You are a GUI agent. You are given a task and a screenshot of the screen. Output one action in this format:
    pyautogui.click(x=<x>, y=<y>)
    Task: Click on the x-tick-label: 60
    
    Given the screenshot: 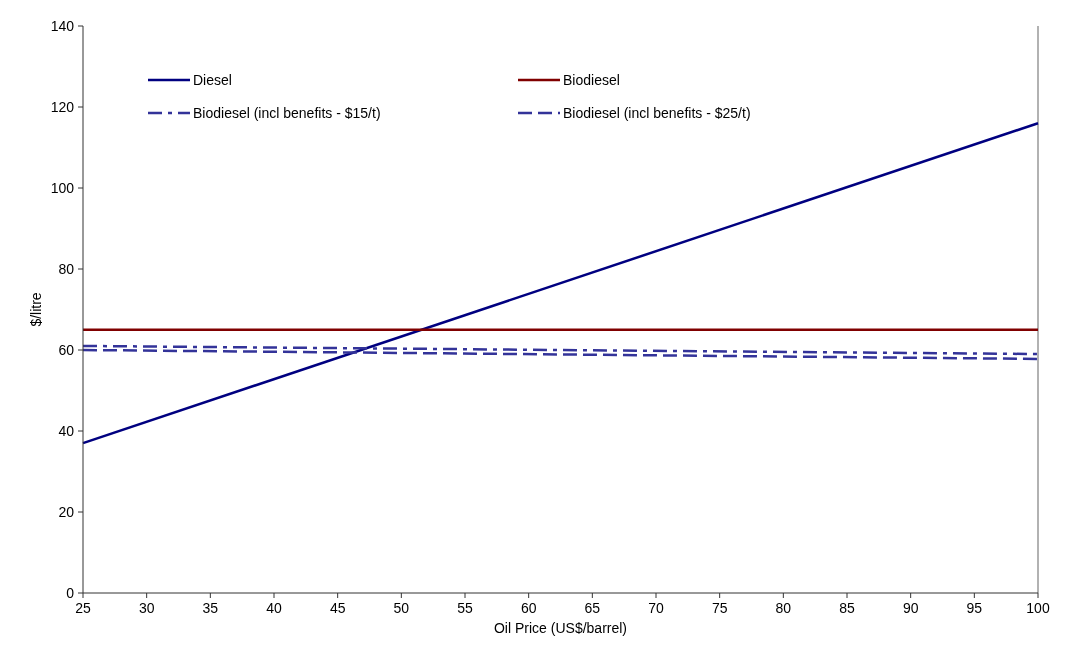 What is the action you would take?
    pyautogui.click(x=528, y=608)
    